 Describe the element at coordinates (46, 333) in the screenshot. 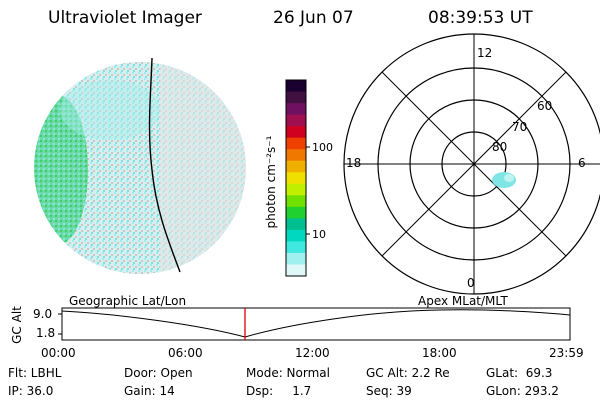

I see `orbit-ytick-bottom-label: 1.8` at that location.